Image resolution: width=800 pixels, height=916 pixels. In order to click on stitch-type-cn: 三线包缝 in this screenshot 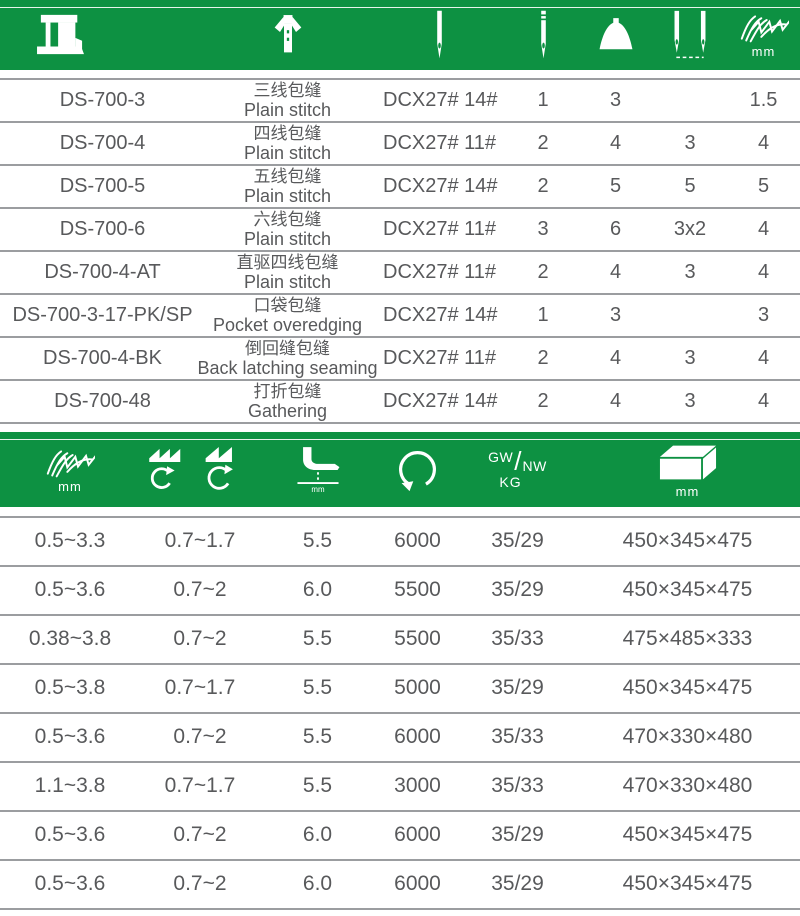, I will do `click(287, 90)`.